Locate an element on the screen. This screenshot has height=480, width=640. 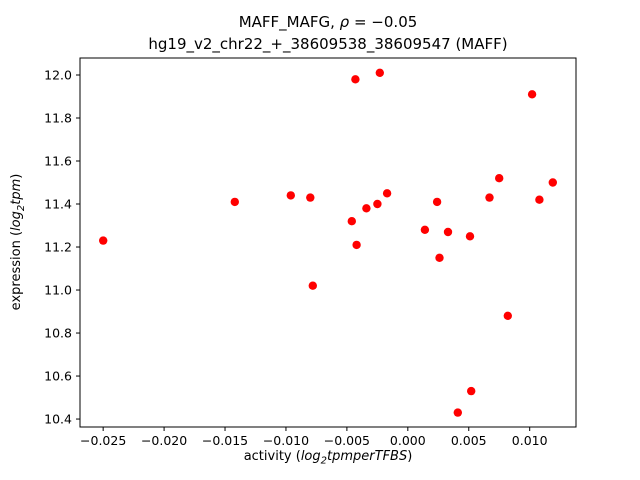
y-tick-label: 10.6 is located at coordinates (58, 376).